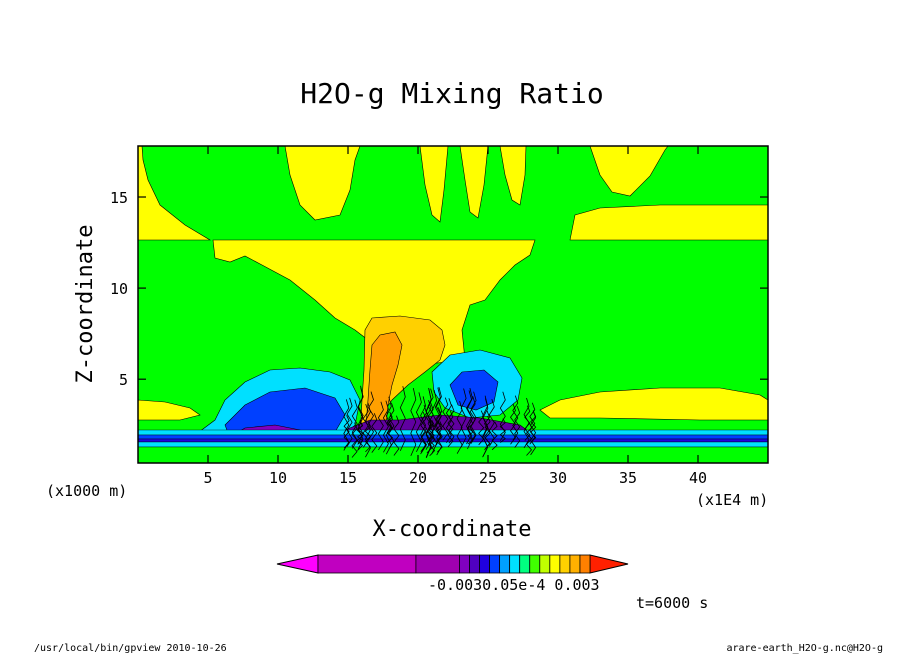  Describe the element at coordinates (86, 491) in the screenshot. I see `x-unit-label: (x1000 m)` at that location.